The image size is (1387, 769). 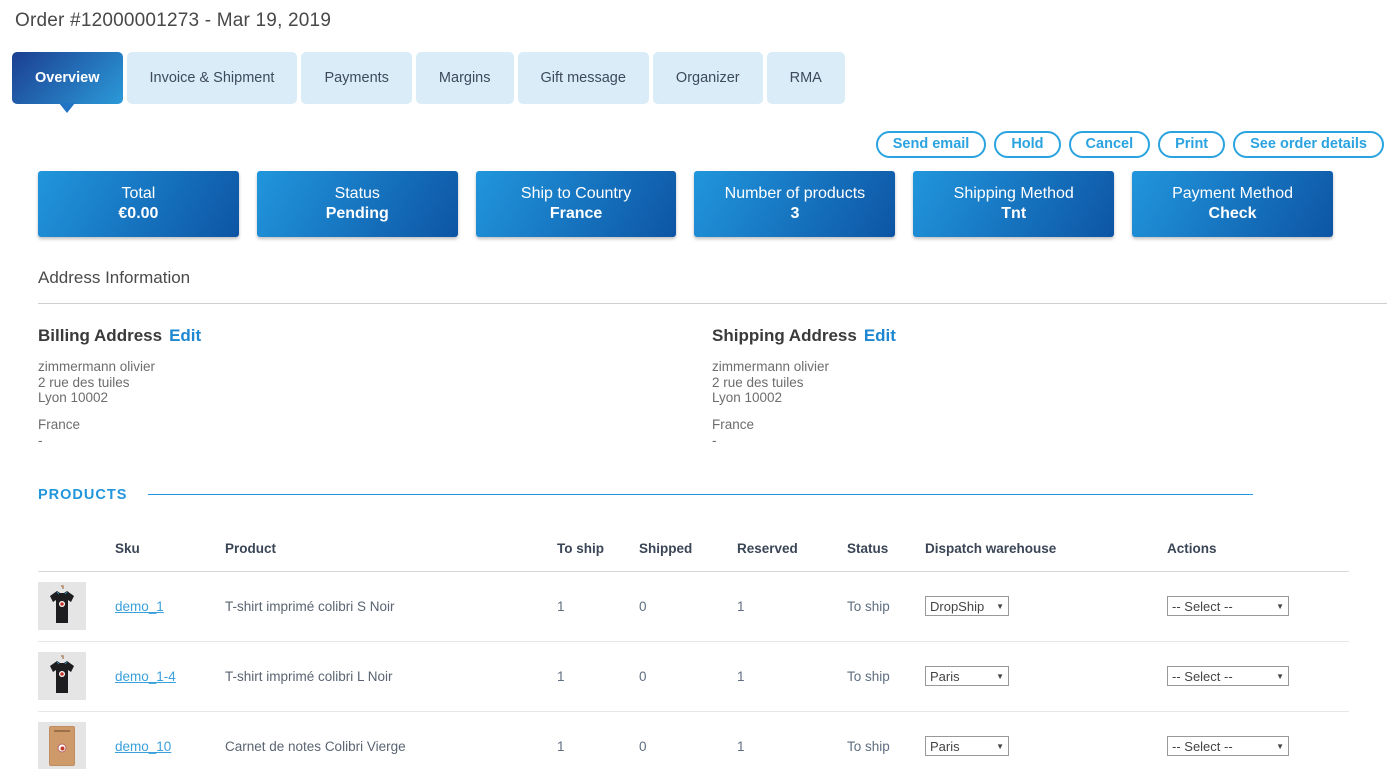 I want to click on tab-overview: Overview, so click(x=67, y=82).